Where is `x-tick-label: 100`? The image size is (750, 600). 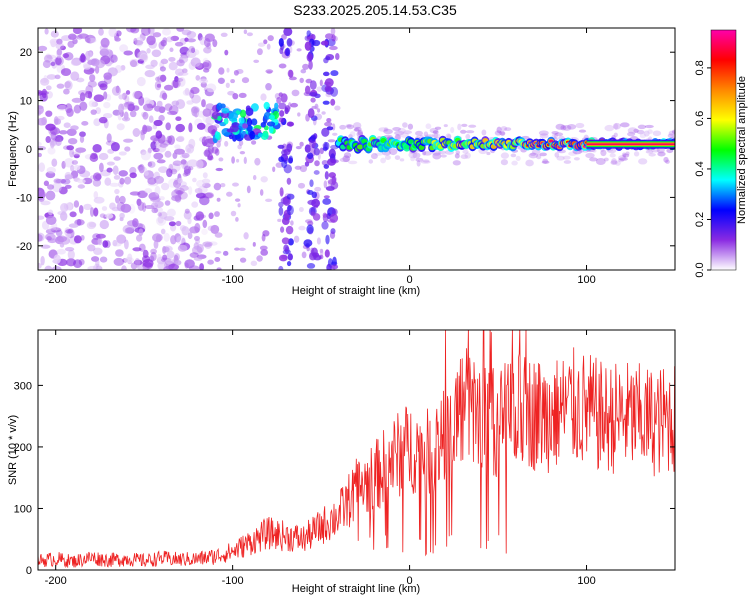 x-tick-label: 100 is located at coordinates (586, 280).